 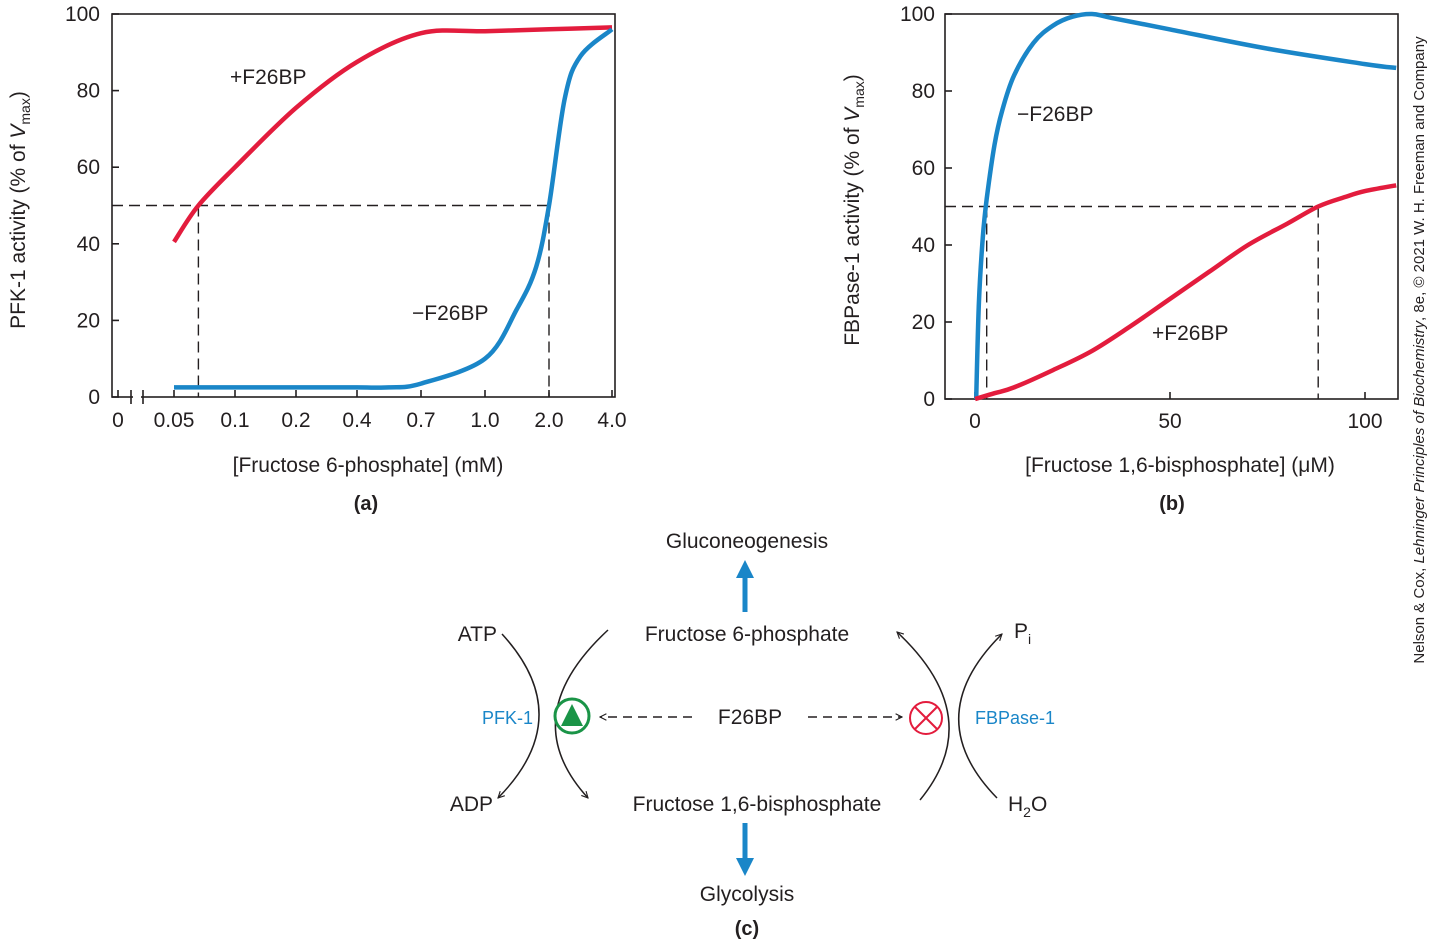 I want to click on chart-b-series, so click(x=1185, y=206).